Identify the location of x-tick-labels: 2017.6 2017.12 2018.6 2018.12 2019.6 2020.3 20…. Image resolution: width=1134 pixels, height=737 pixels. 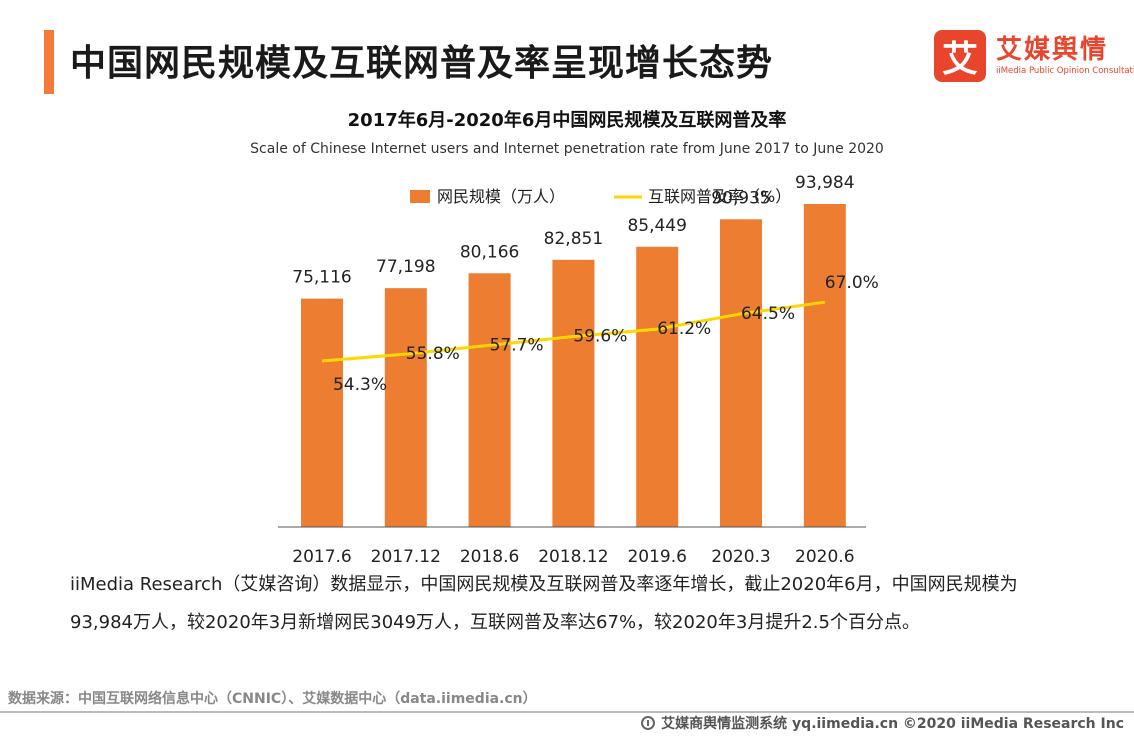
(573, 557).